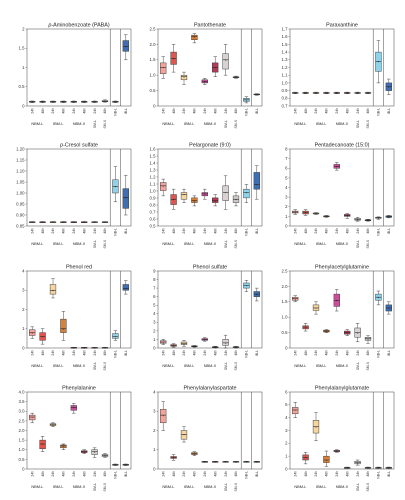 The width and height of the screenshot is (405, 500). I want to click on chart-title: p-Aminobenzoate (PABA), so click(78, 26).